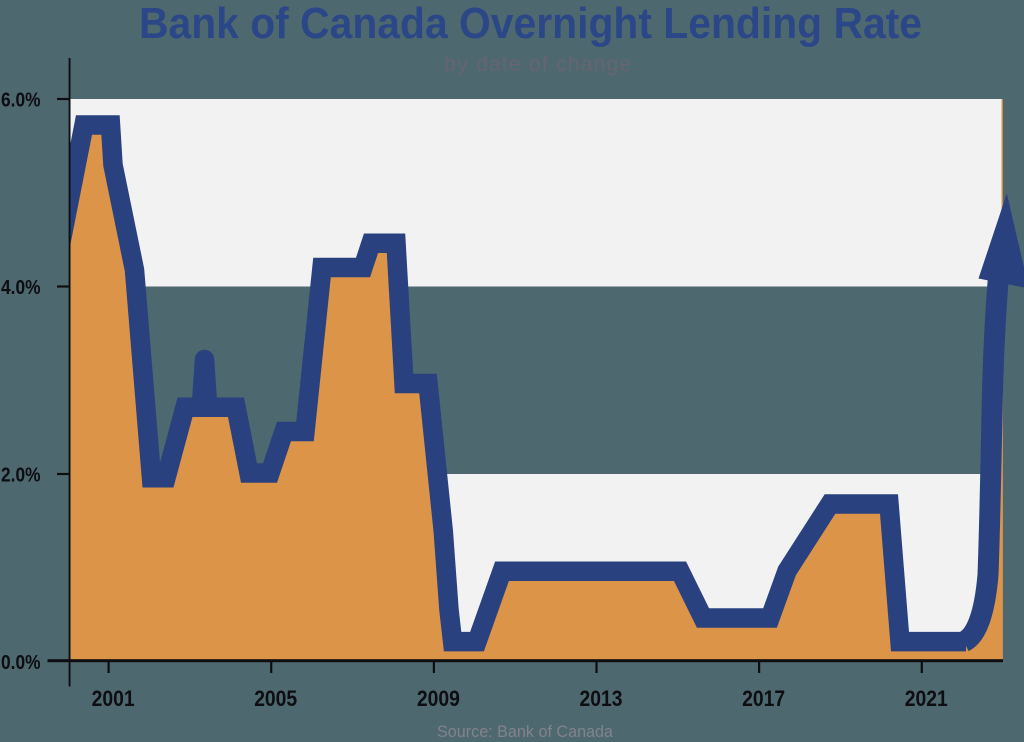 Image resolution: width=1024 pixels, height=742 pixels. What do you see at coordinates (21, 663) in the screenshot?
I see `svg-text: 0.0%` at bounding box center [21, 663].